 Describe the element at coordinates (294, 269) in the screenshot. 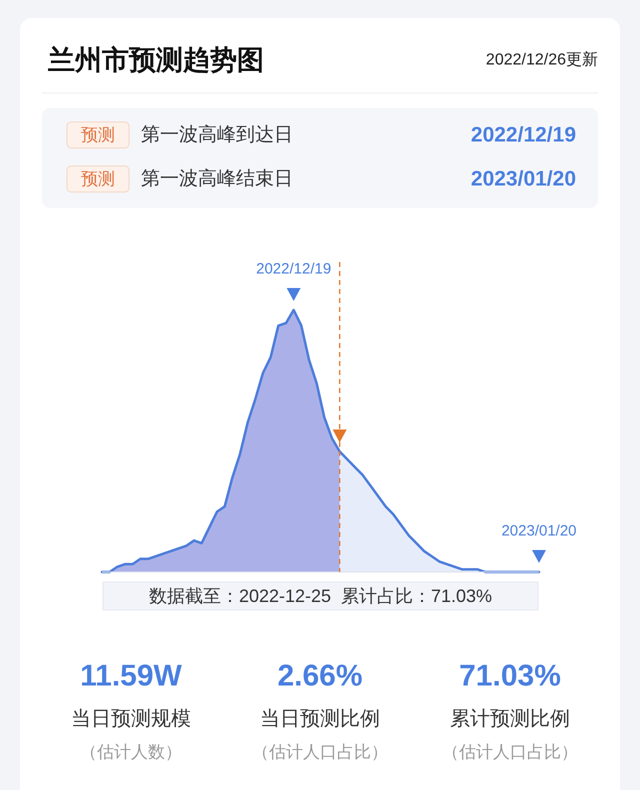

I see `annotation: 2022/12/19` at that location.